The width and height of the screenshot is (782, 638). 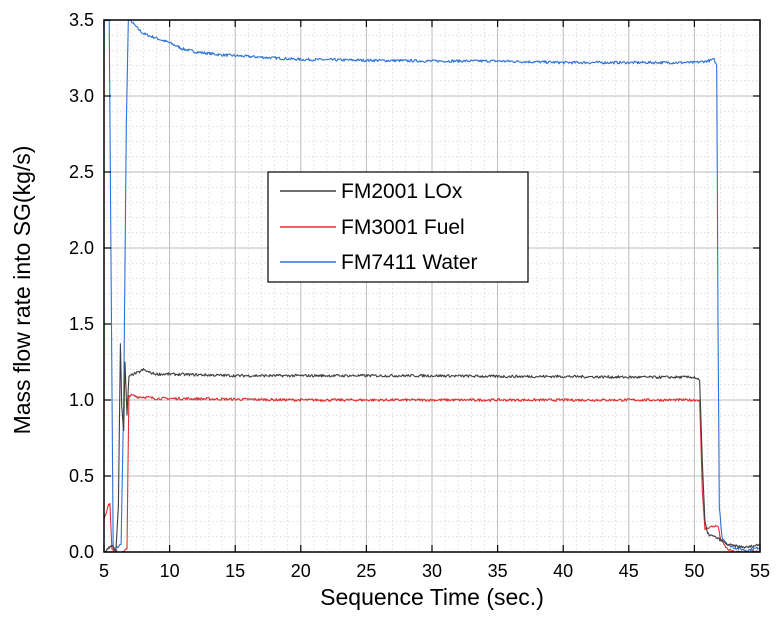 What do you see at coordinates (81, 286) in the screenshot?
I see `y-tick-labels: 0.0 0.5 1.0 1.5 2.0 2.5 3.0 3.5` at bounding box center [81, 286].